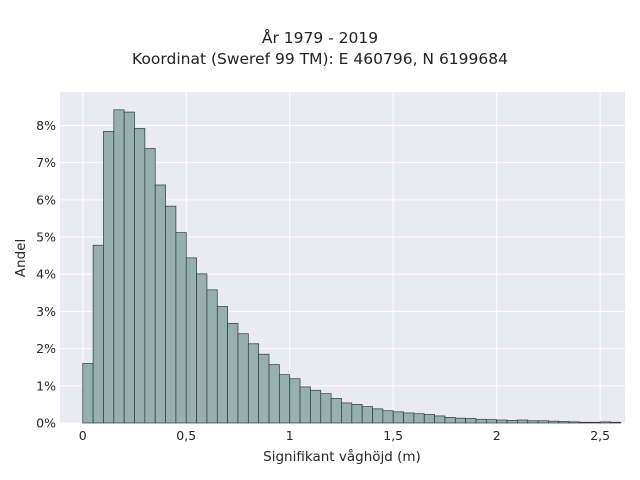 This screenshot has width=640, height=480. Describe the element at coordinates (600, 435) in the screenshot. I see `x-tick-label: 2,5` at that location.